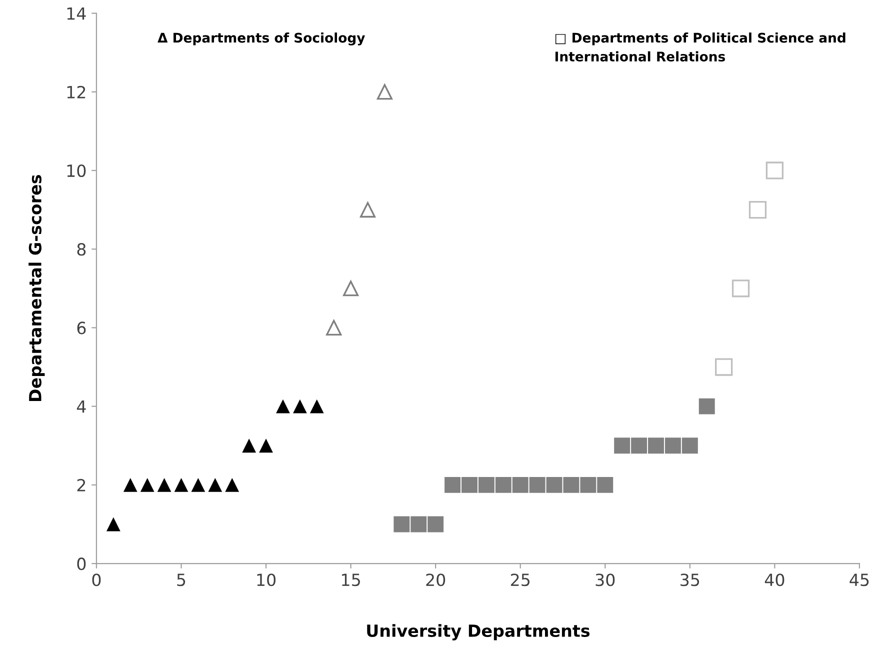  What do you see at coordinates (351, 580) in the screenshot?
I see `x-tick-label: 15` at bounding box center [351, 580].